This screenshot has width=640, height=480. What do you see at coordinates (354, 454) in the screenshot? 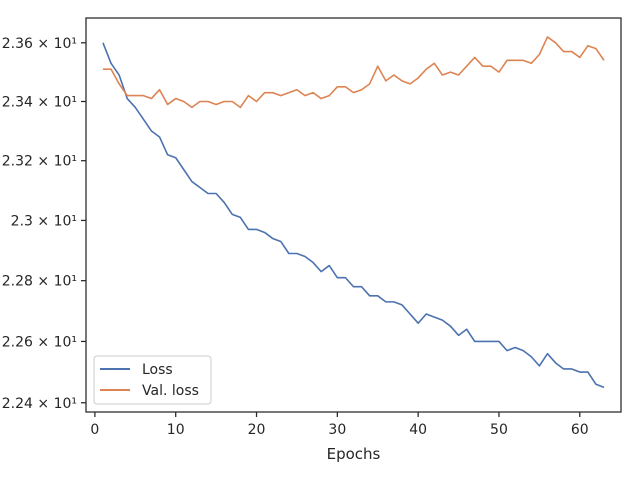
I see `x-axis-title: Epochs` at bounding box center [354, 454].